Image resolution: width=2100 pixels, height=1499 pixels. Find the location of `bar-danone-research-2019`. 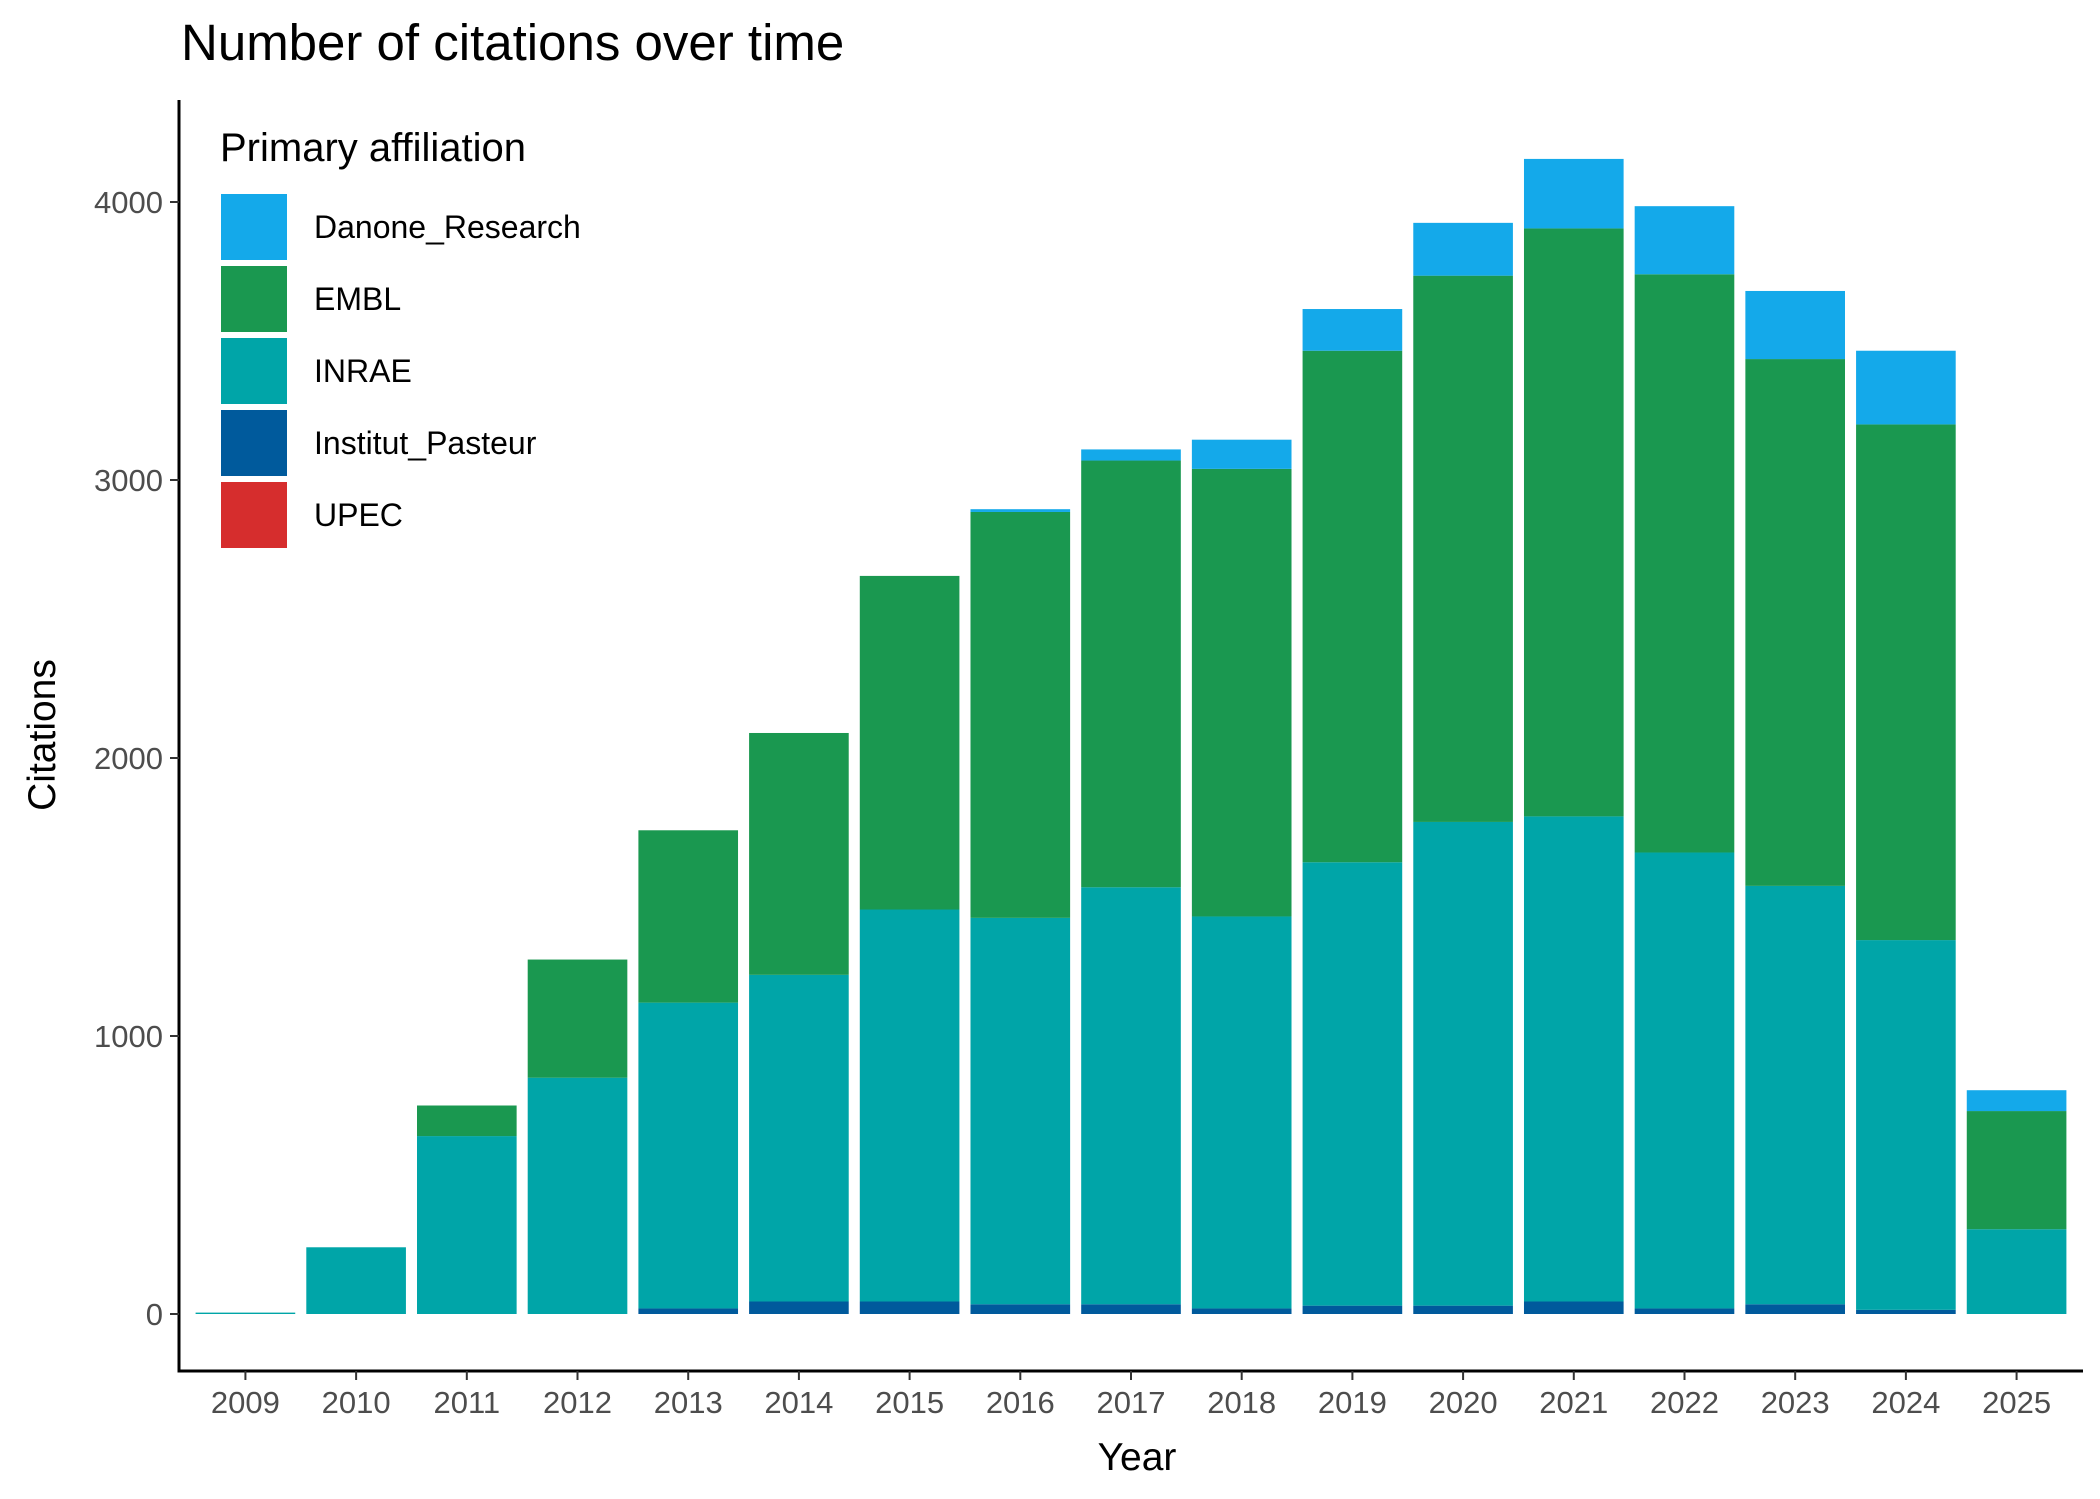

bar-danone-research-2019 is located at coordinates (1352, 330).